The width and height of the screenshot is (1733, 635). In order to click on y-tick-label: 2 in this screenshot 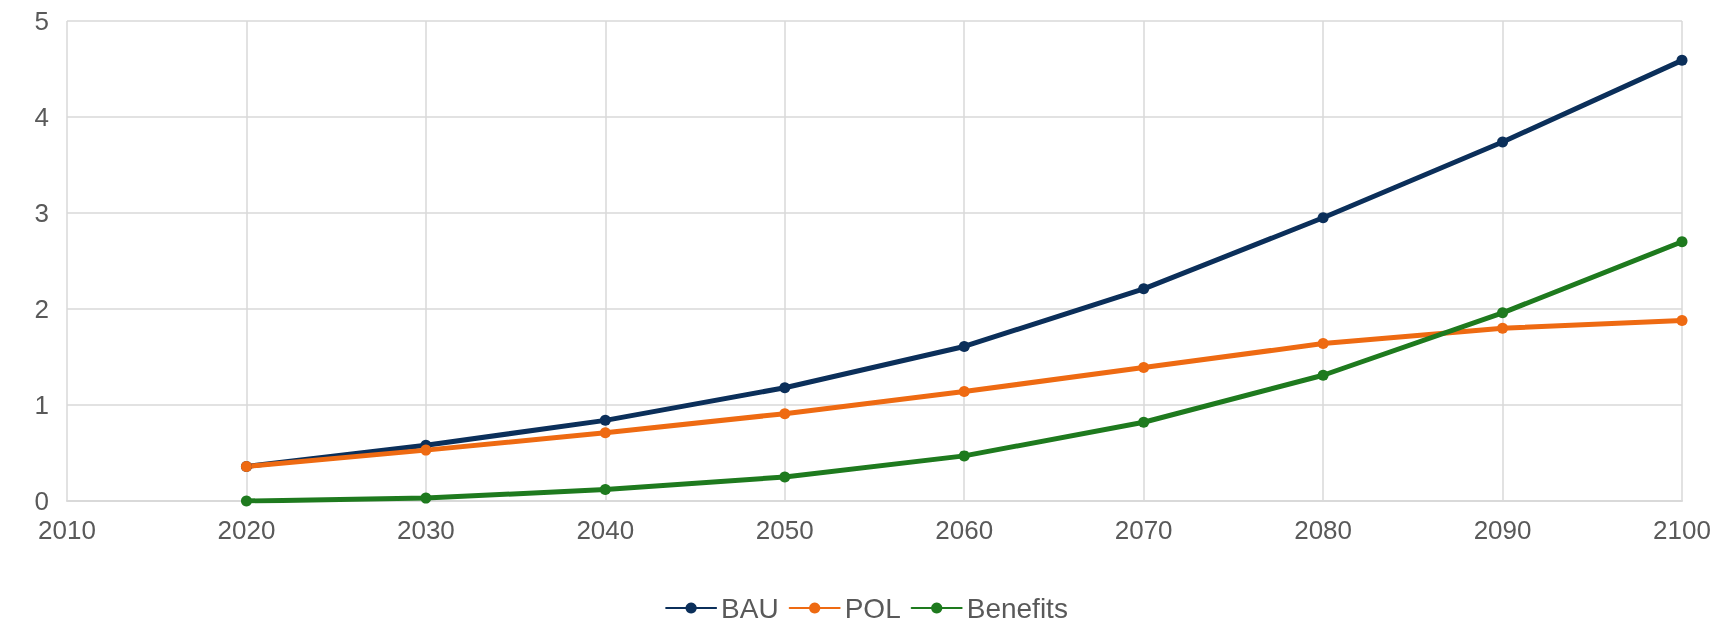, I will do `click(41, 309)`.